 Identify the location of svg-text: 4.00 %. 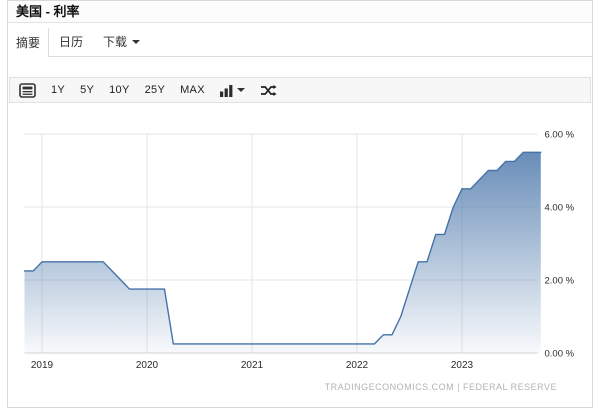
(560, 208).